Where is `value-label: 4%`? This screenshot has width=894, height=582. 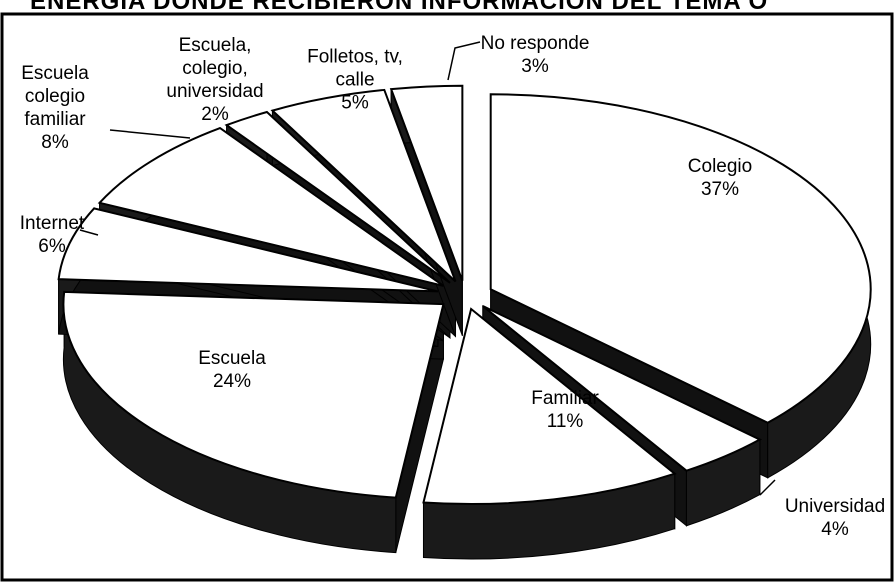 value-label: 4% is located at coordinates (835, 529).